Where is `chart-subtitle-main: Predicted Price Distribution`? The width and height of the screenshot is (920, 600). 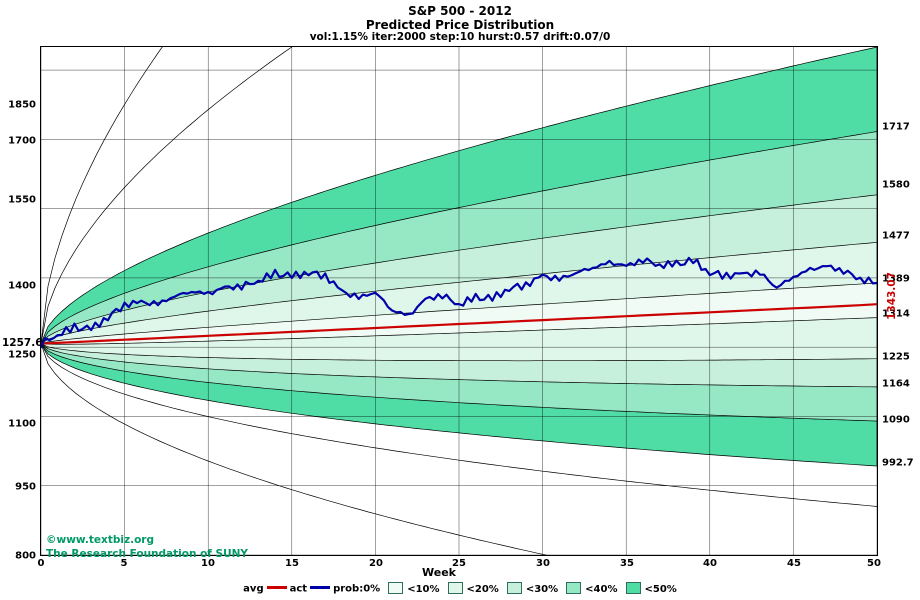 chart-subtitle-main: Predicted Price Distribution is located at coordinates (460, 25).